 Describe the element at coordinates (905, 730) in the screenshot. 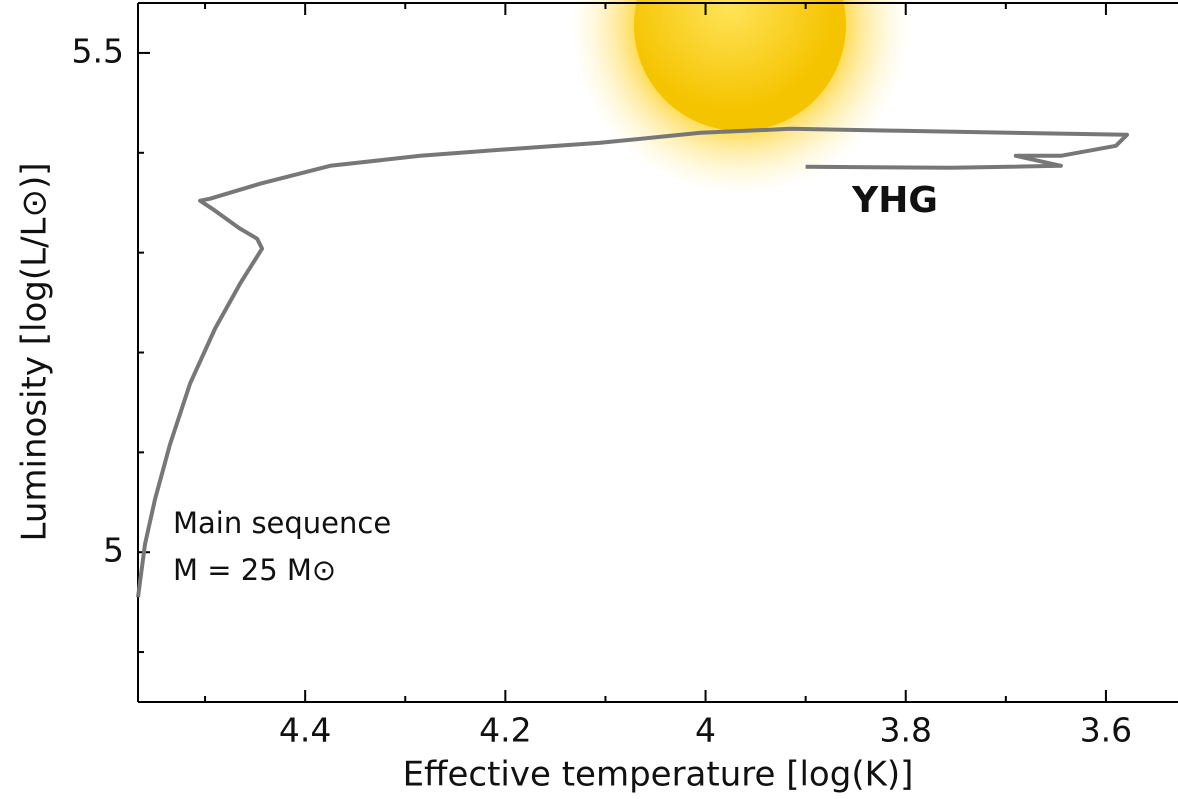

I see `x-tick-label: 3.8` at that location.